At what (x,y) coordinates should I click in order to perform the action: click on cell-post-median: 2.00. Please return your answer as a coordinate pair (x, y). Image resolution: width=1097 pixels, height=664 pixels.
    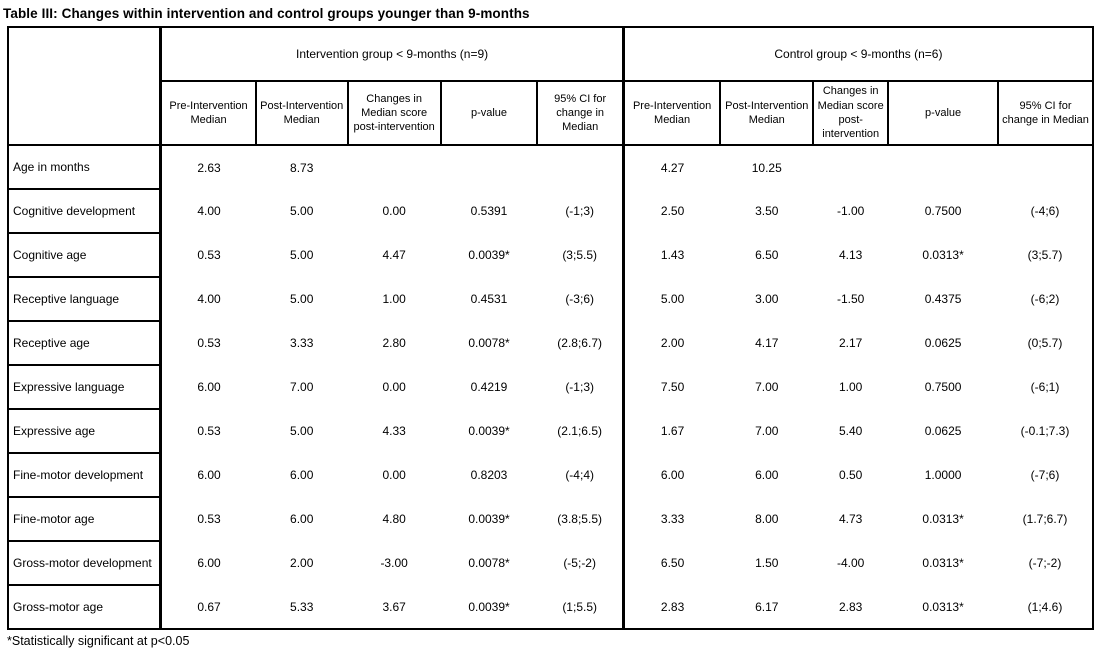
    Looking at the image, I should click on (302, 563).